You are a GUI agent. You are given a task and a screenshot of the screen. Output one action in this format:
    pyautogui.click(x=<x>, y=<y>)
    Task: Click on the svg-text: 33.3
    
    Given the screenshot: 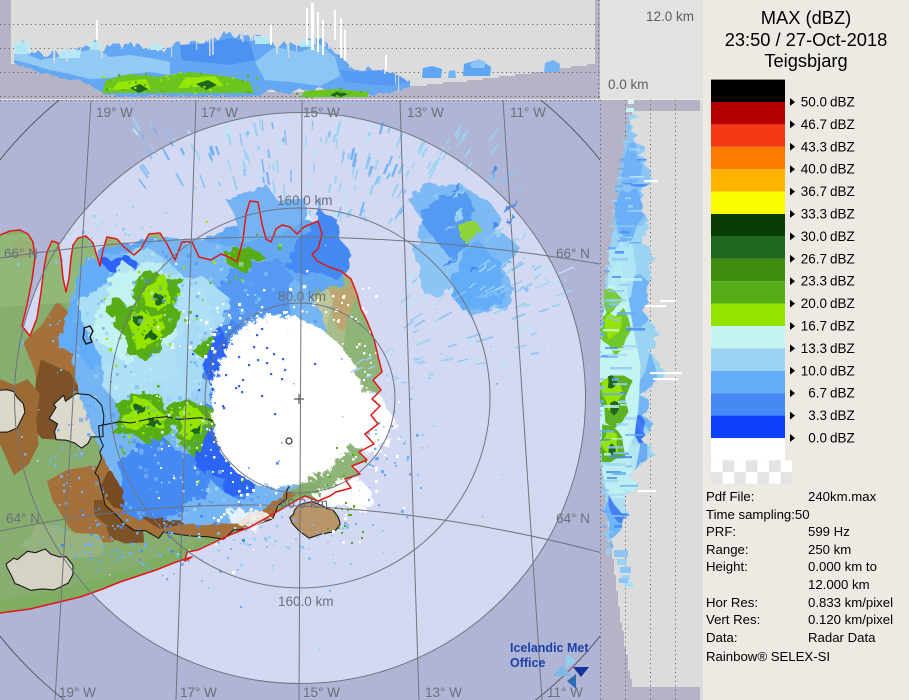 What is the action you would take?
    pyautogui.click(x=814, y=214)
    